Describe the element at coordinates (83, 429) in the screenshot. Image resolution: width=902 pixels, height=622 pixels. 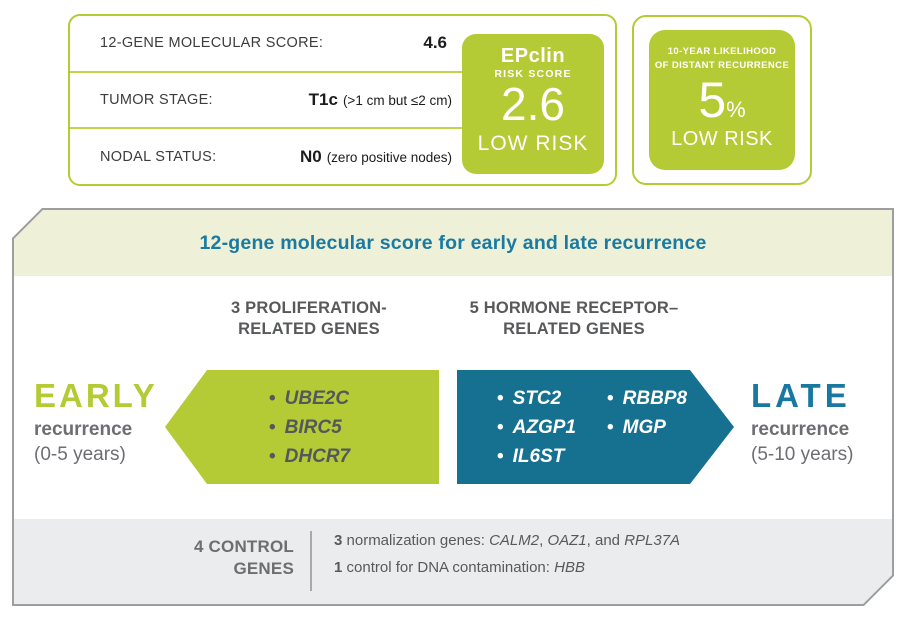
I see `early-sub: recurrence` at that location.